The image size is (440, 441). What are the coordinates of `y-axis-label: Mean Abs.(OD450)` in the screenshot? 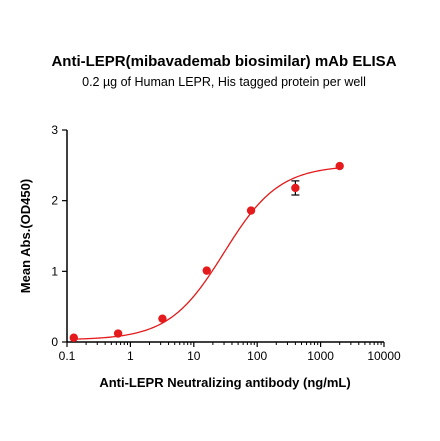 It's located at (25, 236).